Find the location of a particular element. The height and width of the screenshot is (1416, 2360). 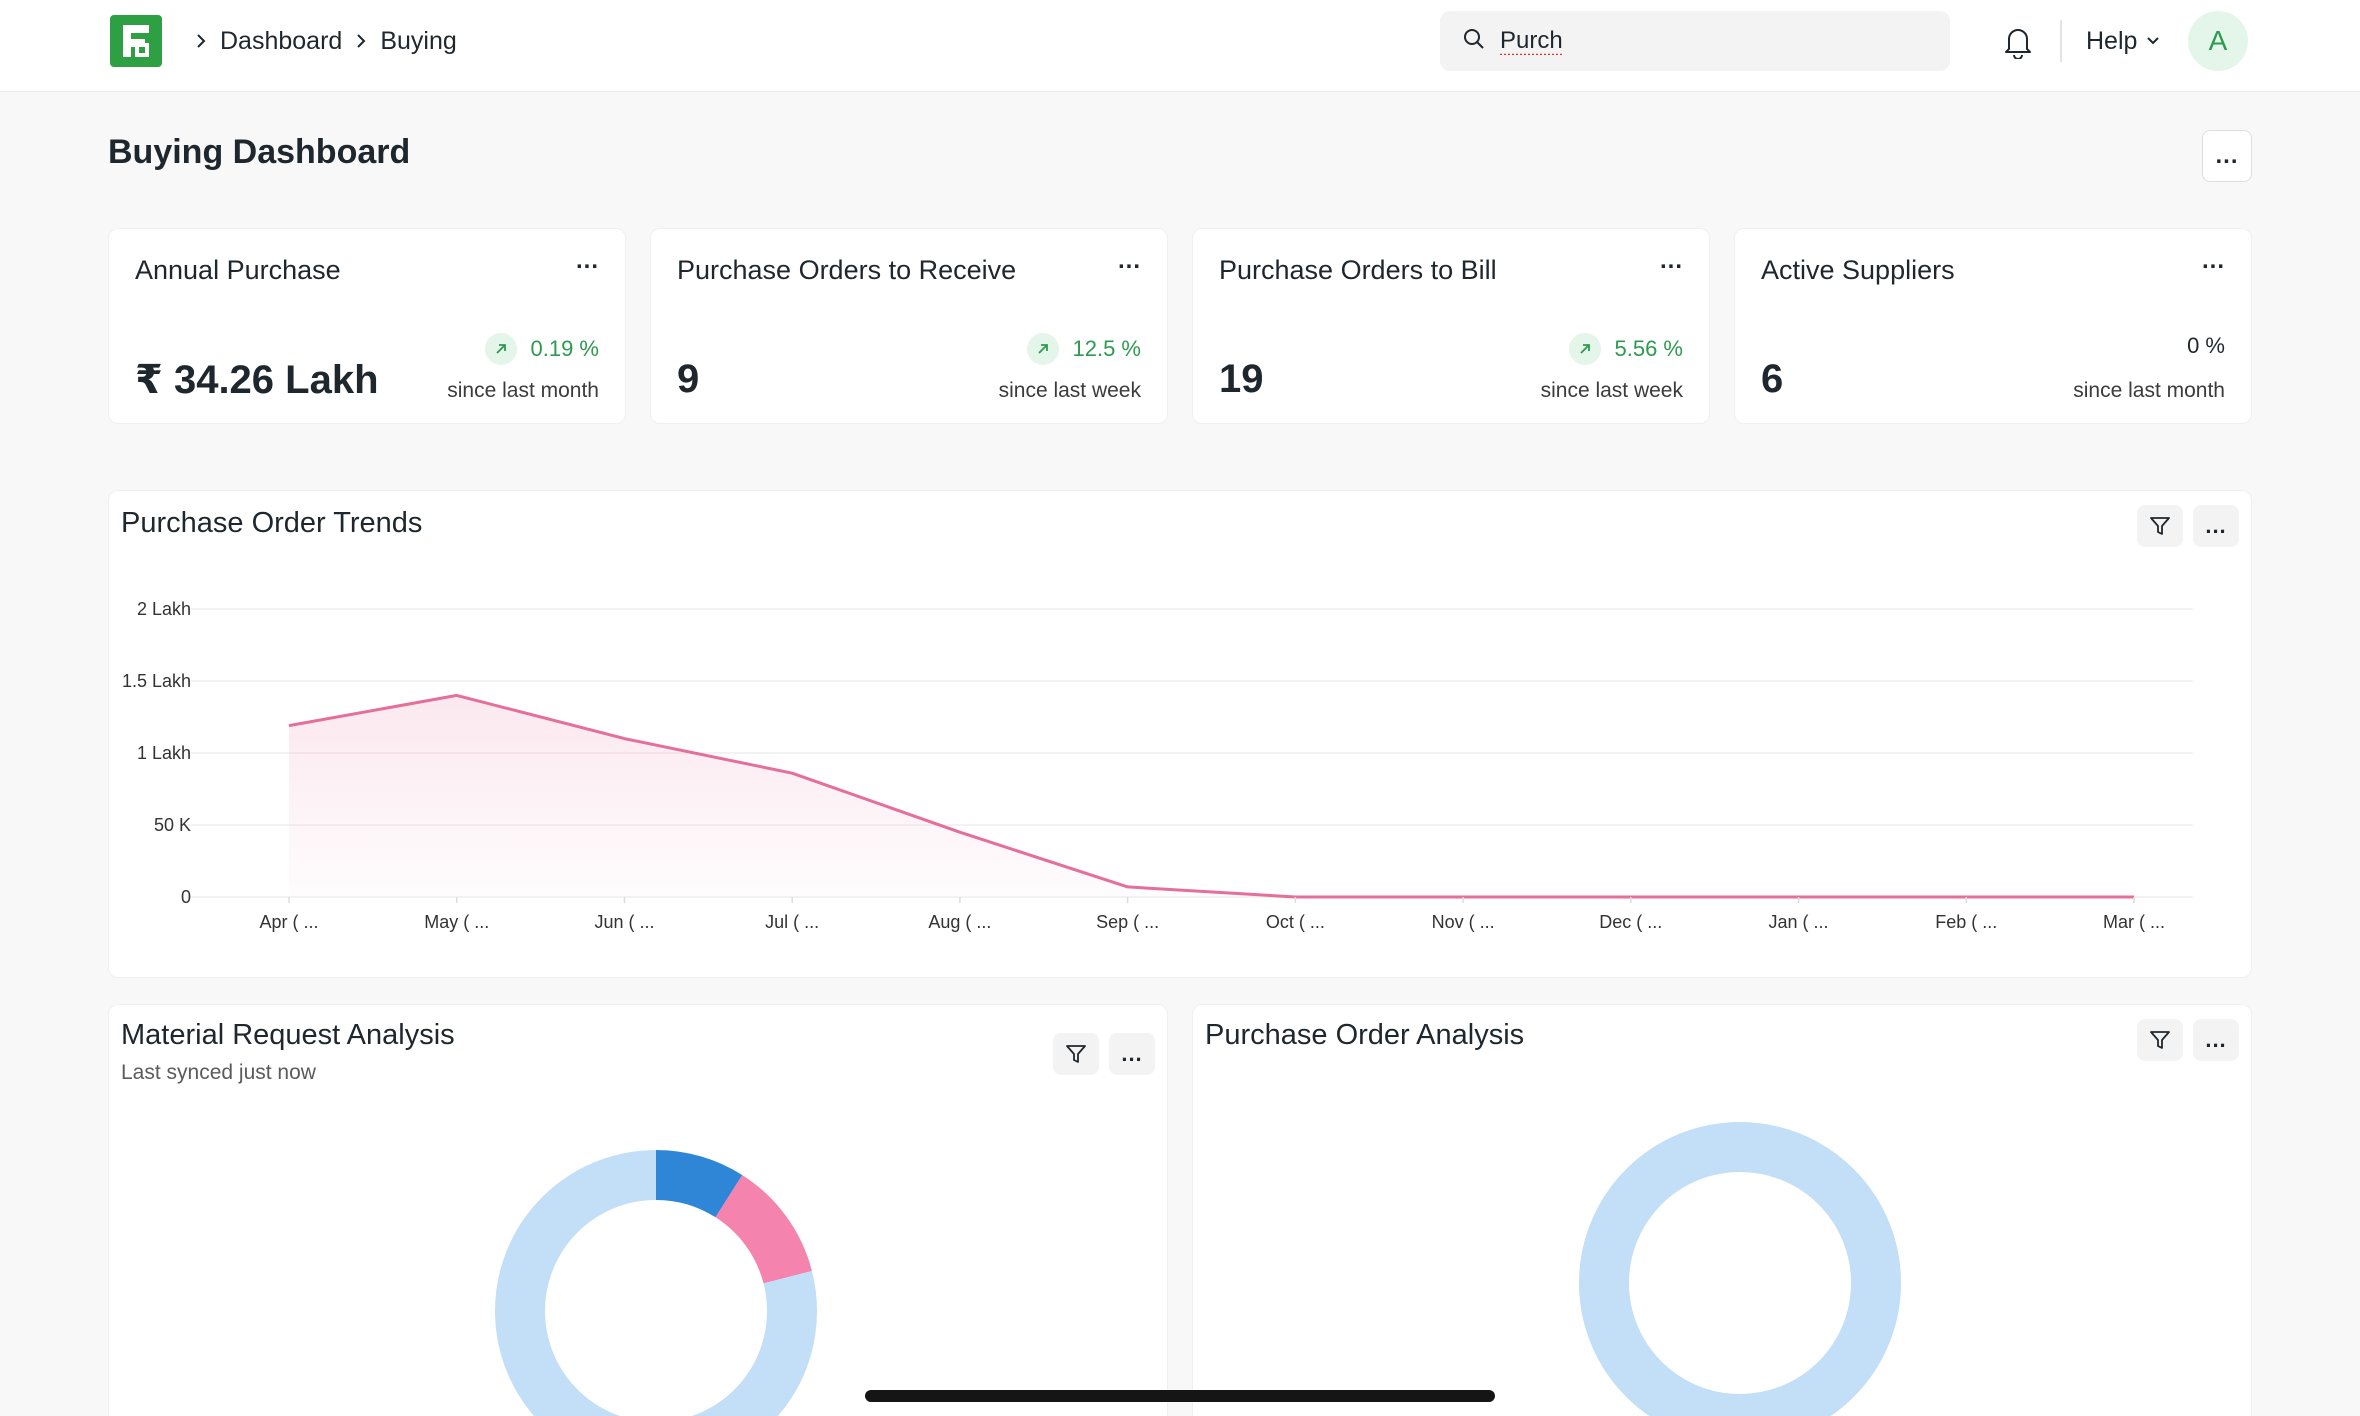

card-change-value: 5.56 % is located at coordinates (1649, 348).